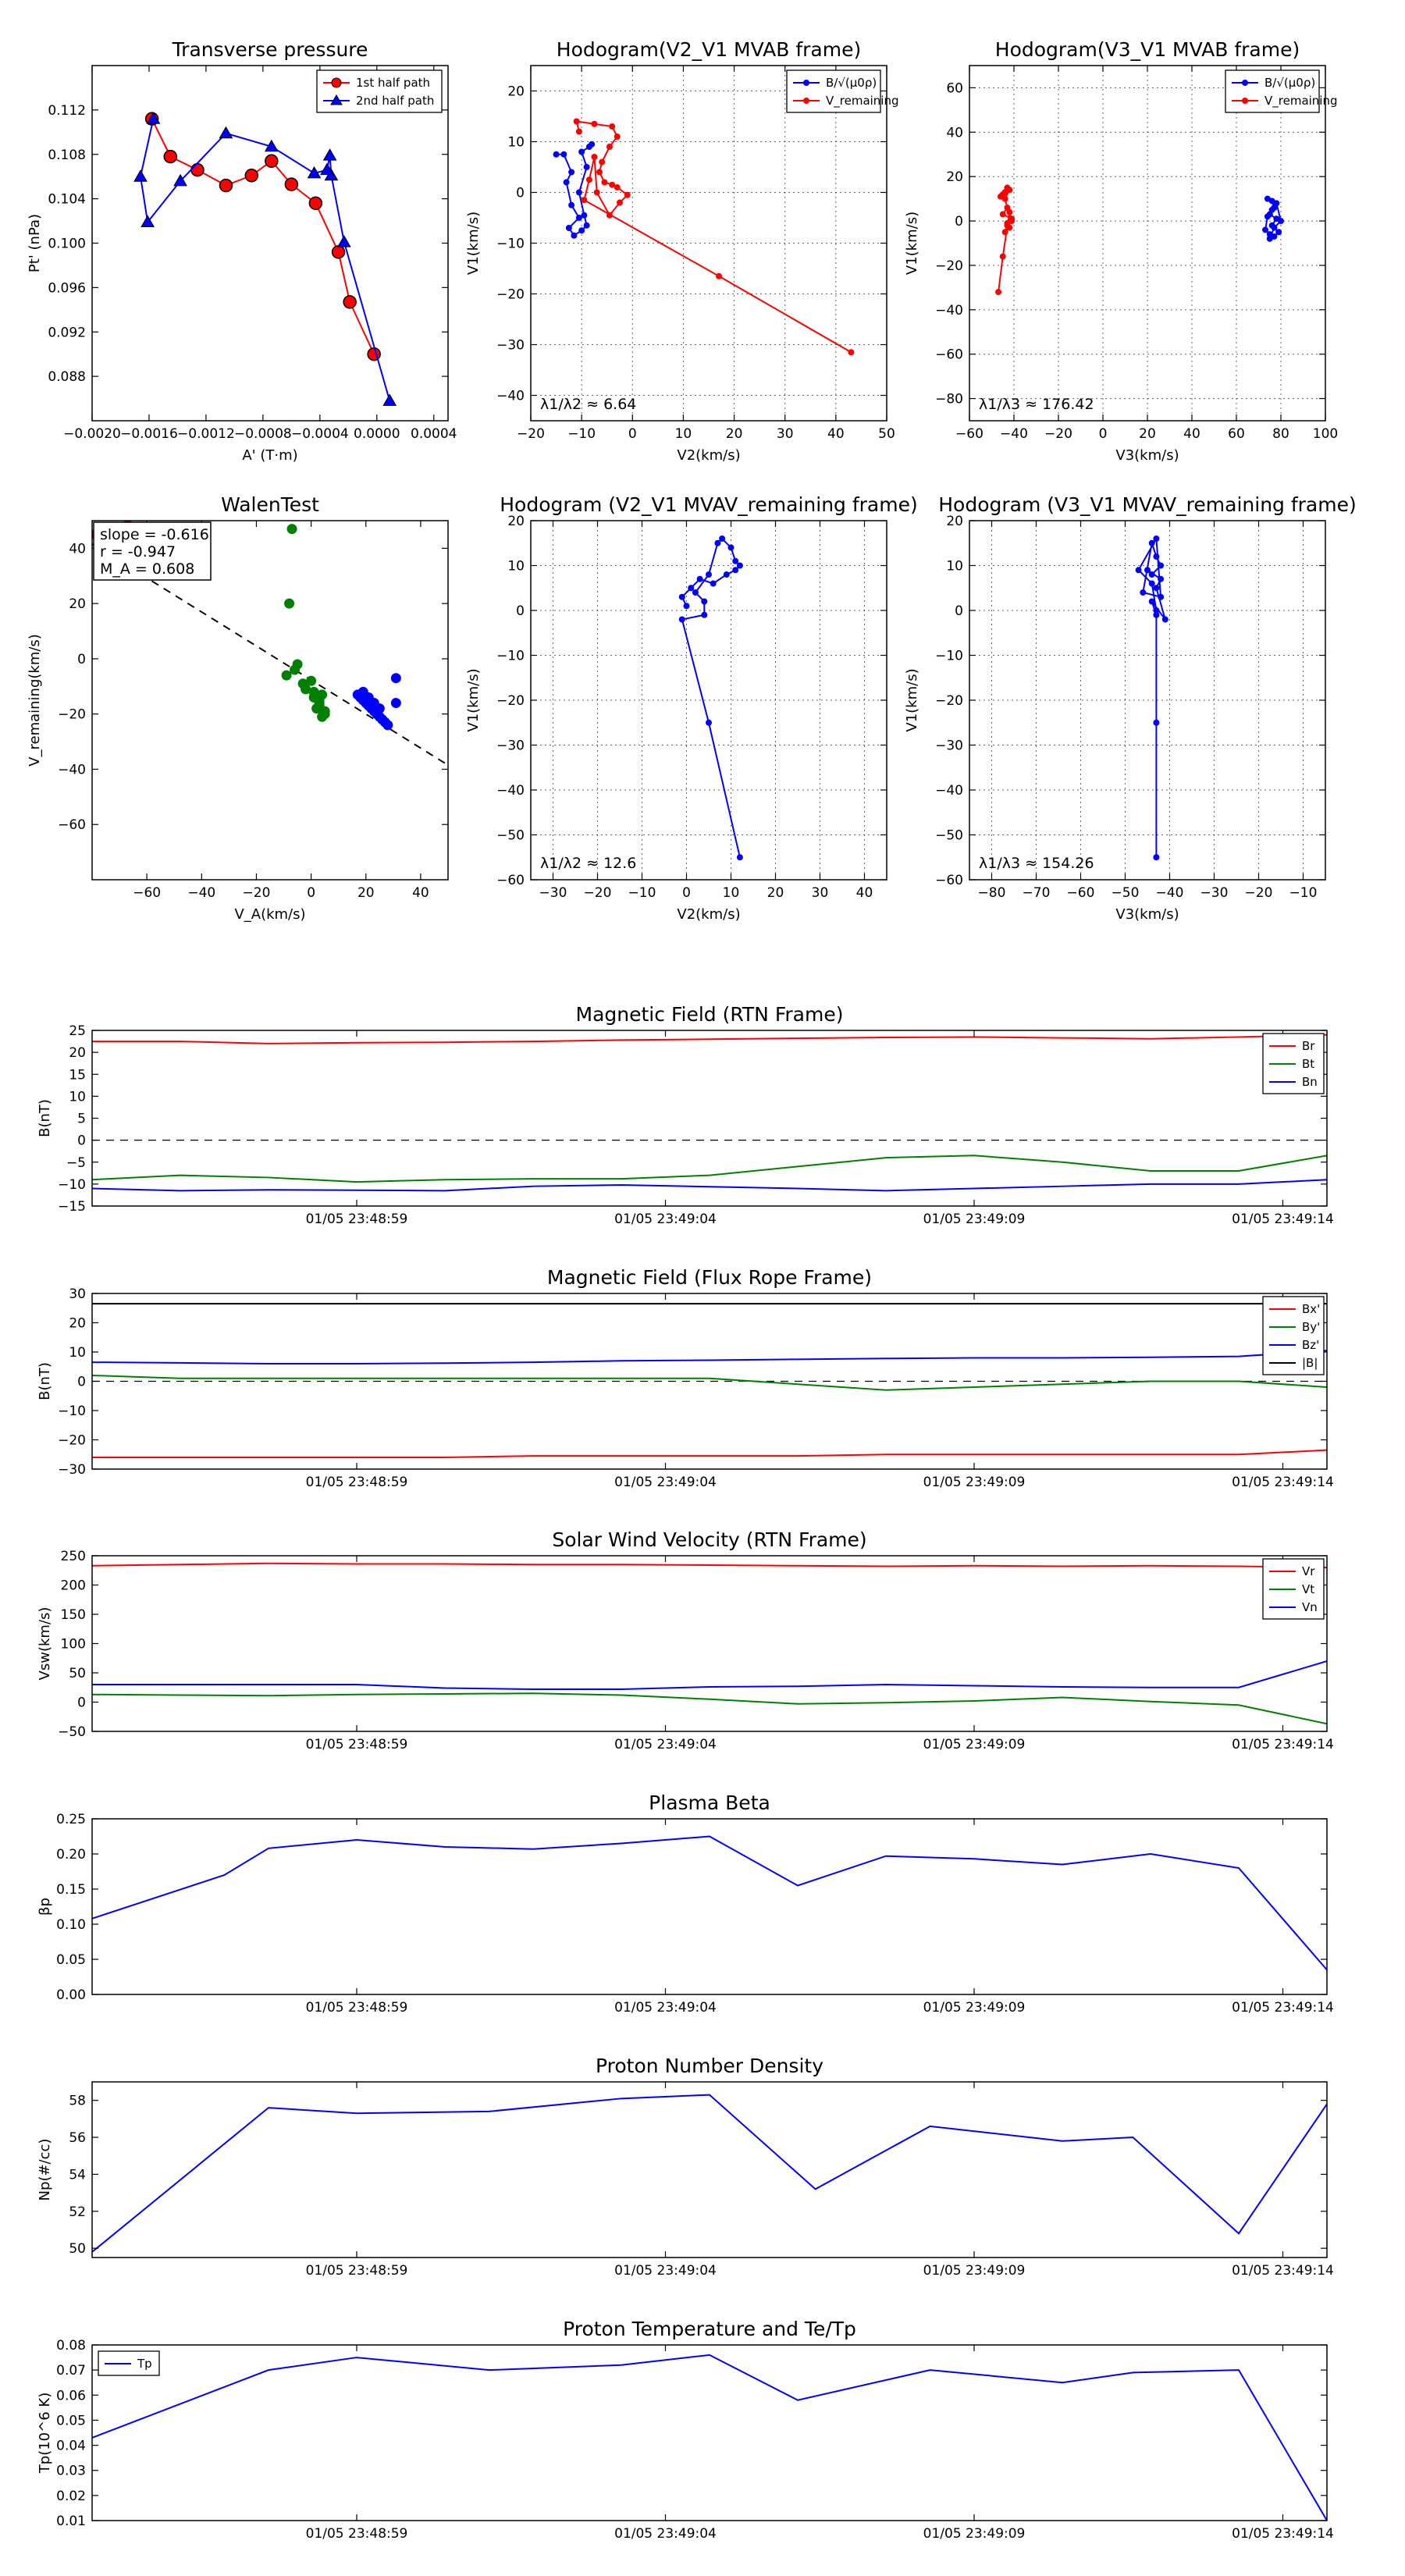 This screenshot has width=1405, height=2576. What do you see at coordinates (77, 2249) in the screenshot?
I see `y-tick-label: 50` at bounding box center [77, 2249].